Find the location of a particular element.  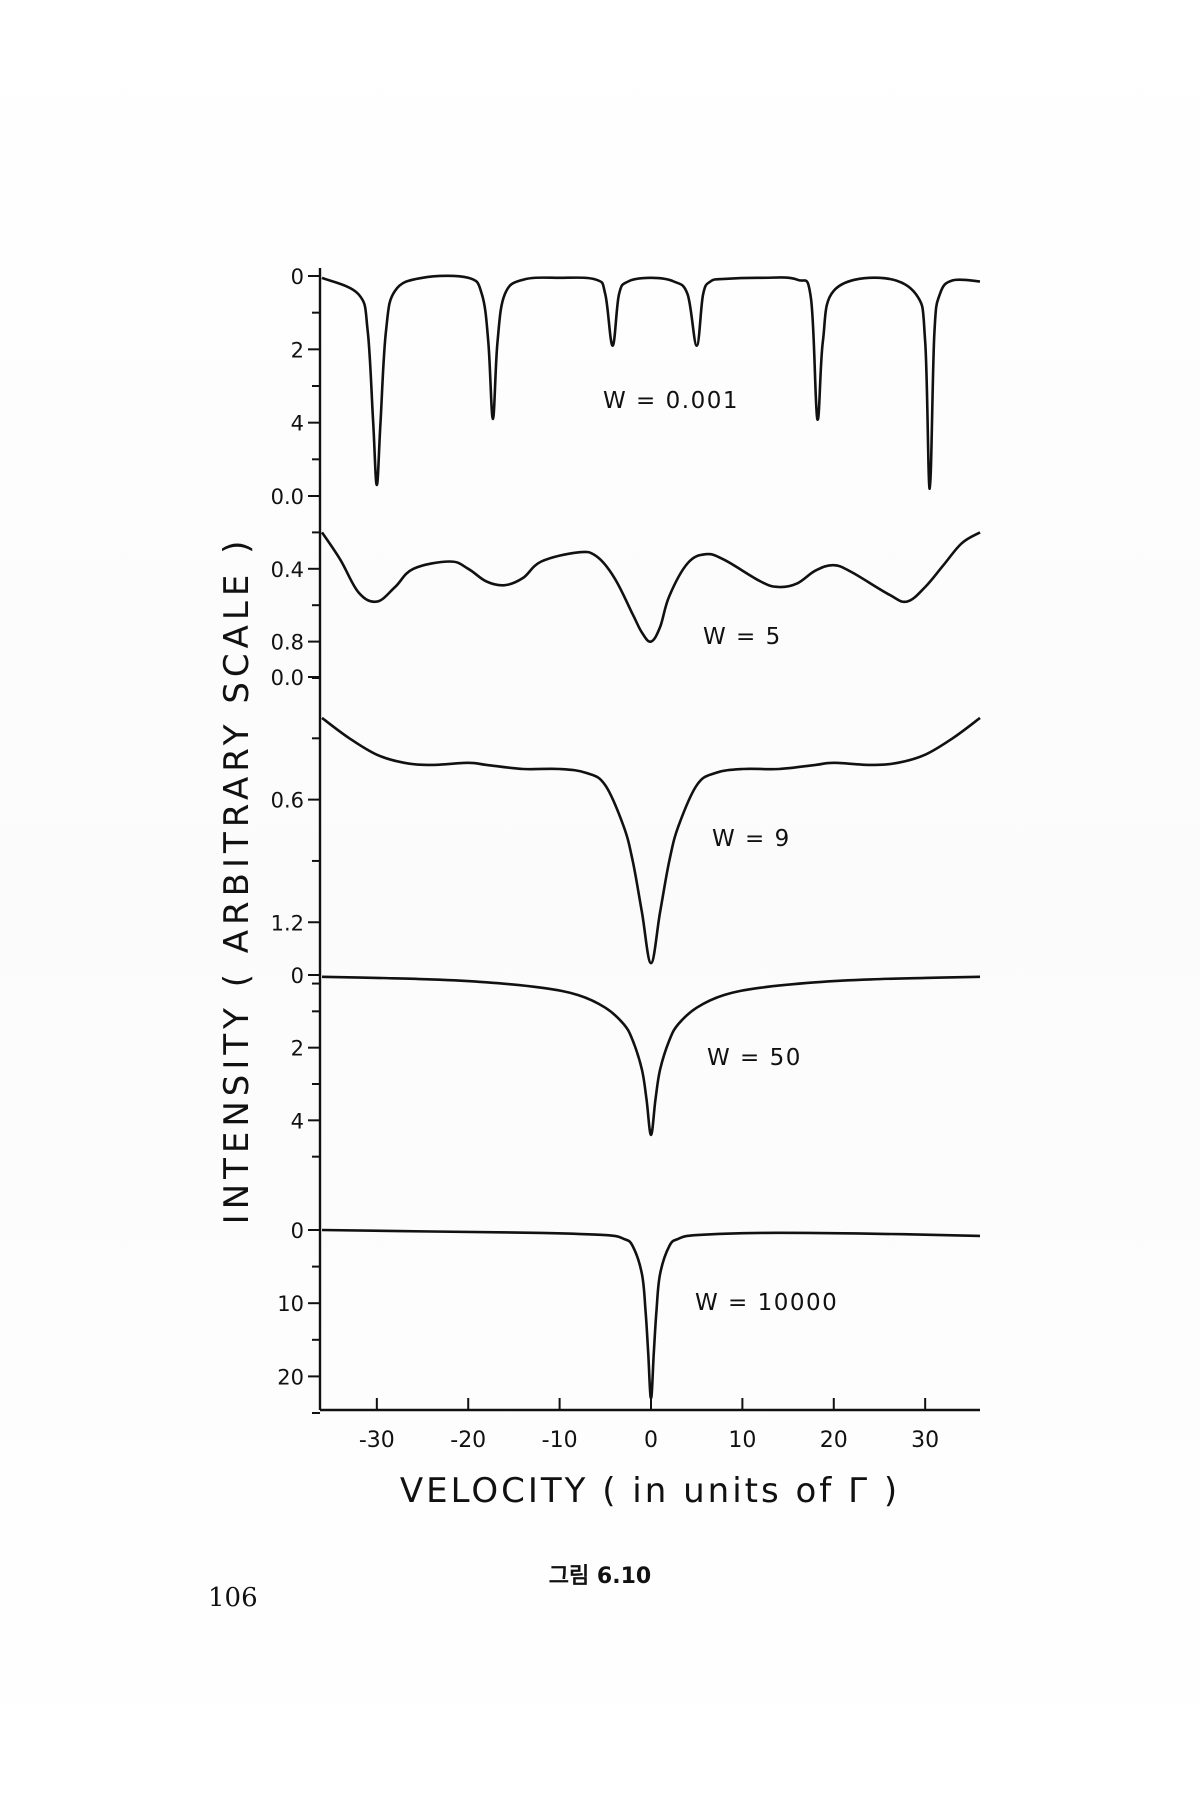

panel-annotation: W = 9 is located at coordinates (751, 839).